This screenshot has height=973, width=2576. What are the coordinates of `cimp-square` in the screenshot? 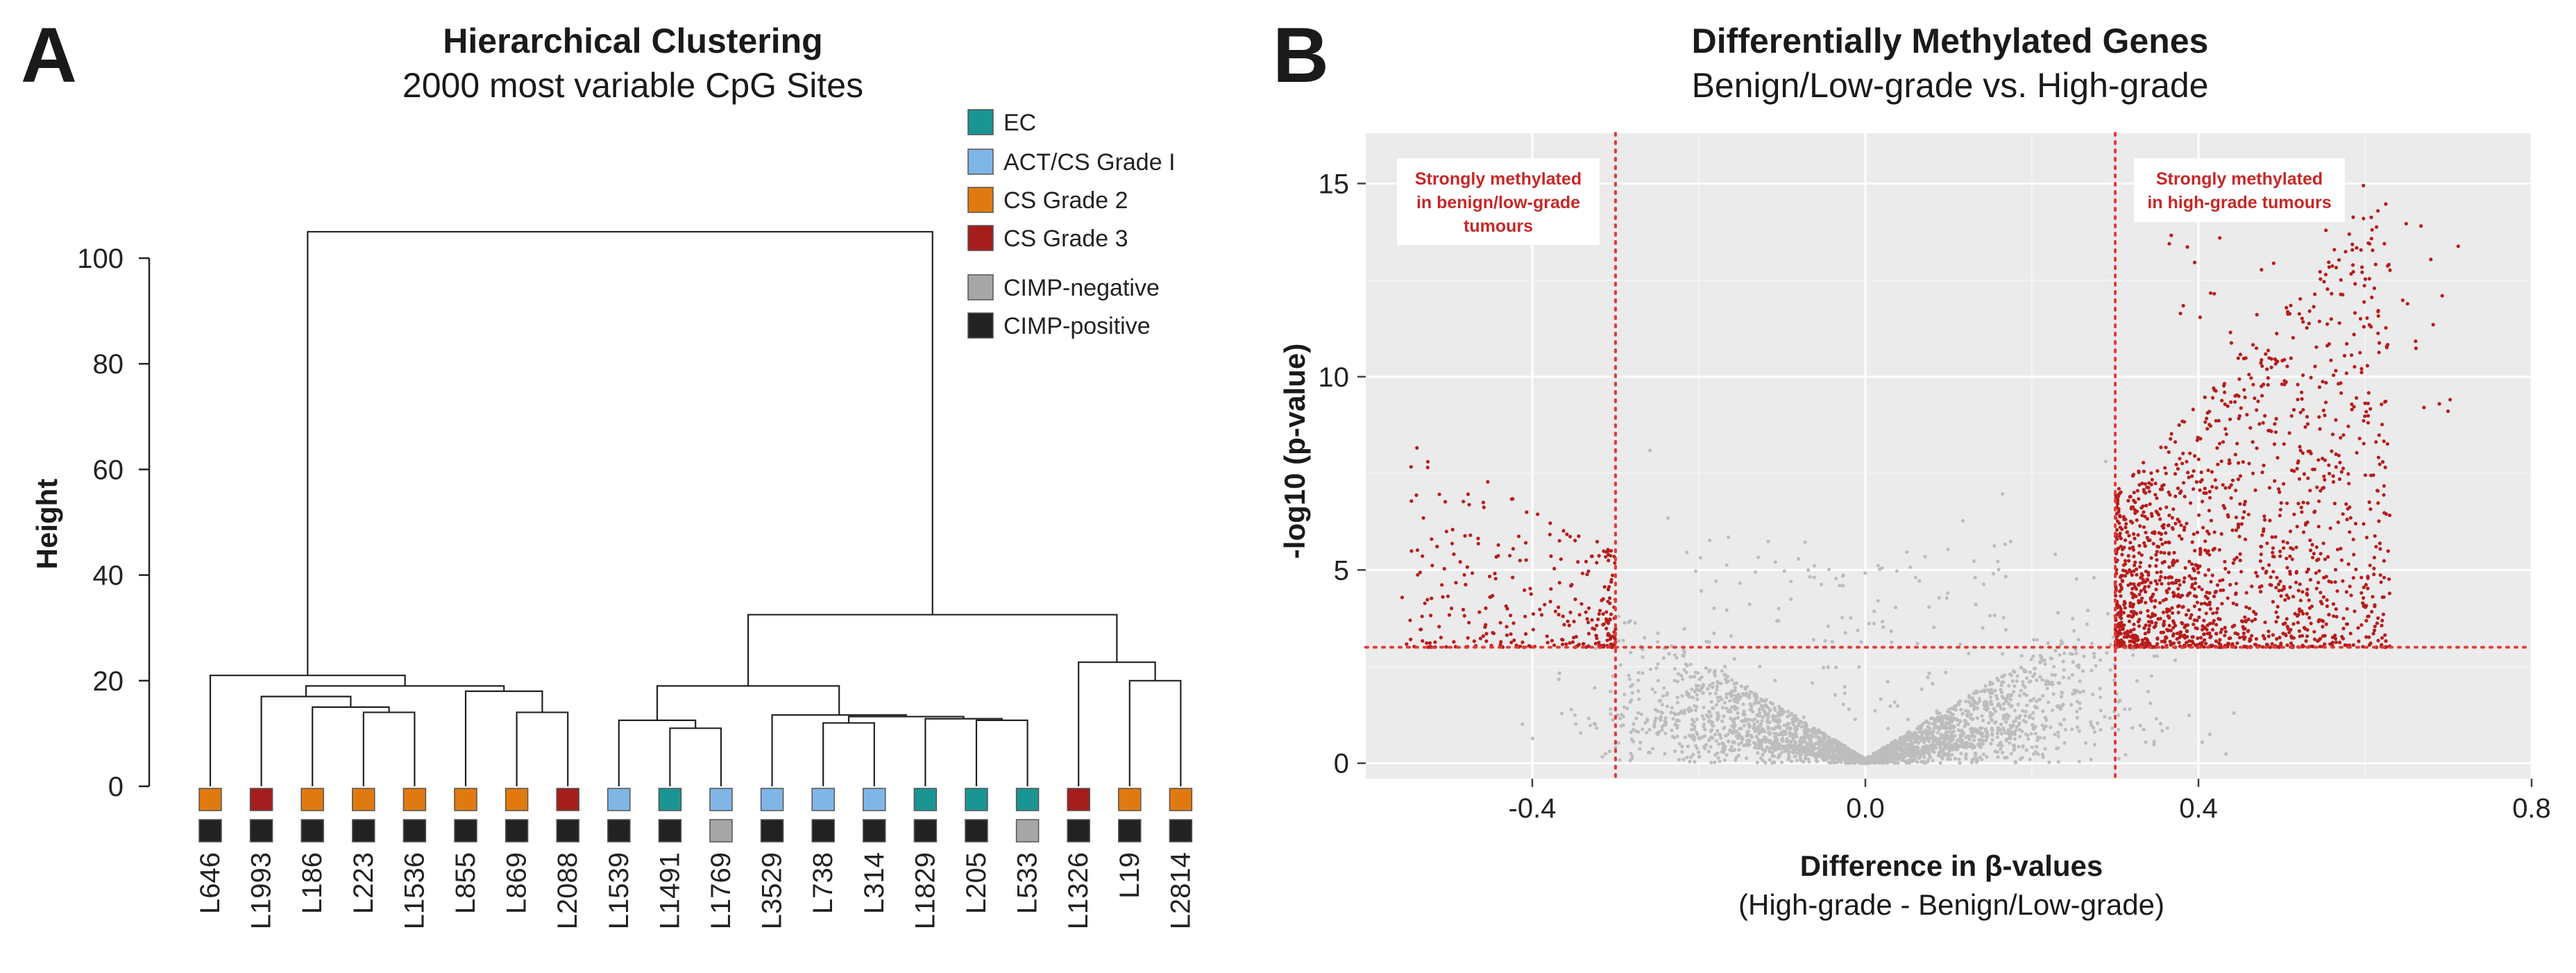 It's located at (568, 831).